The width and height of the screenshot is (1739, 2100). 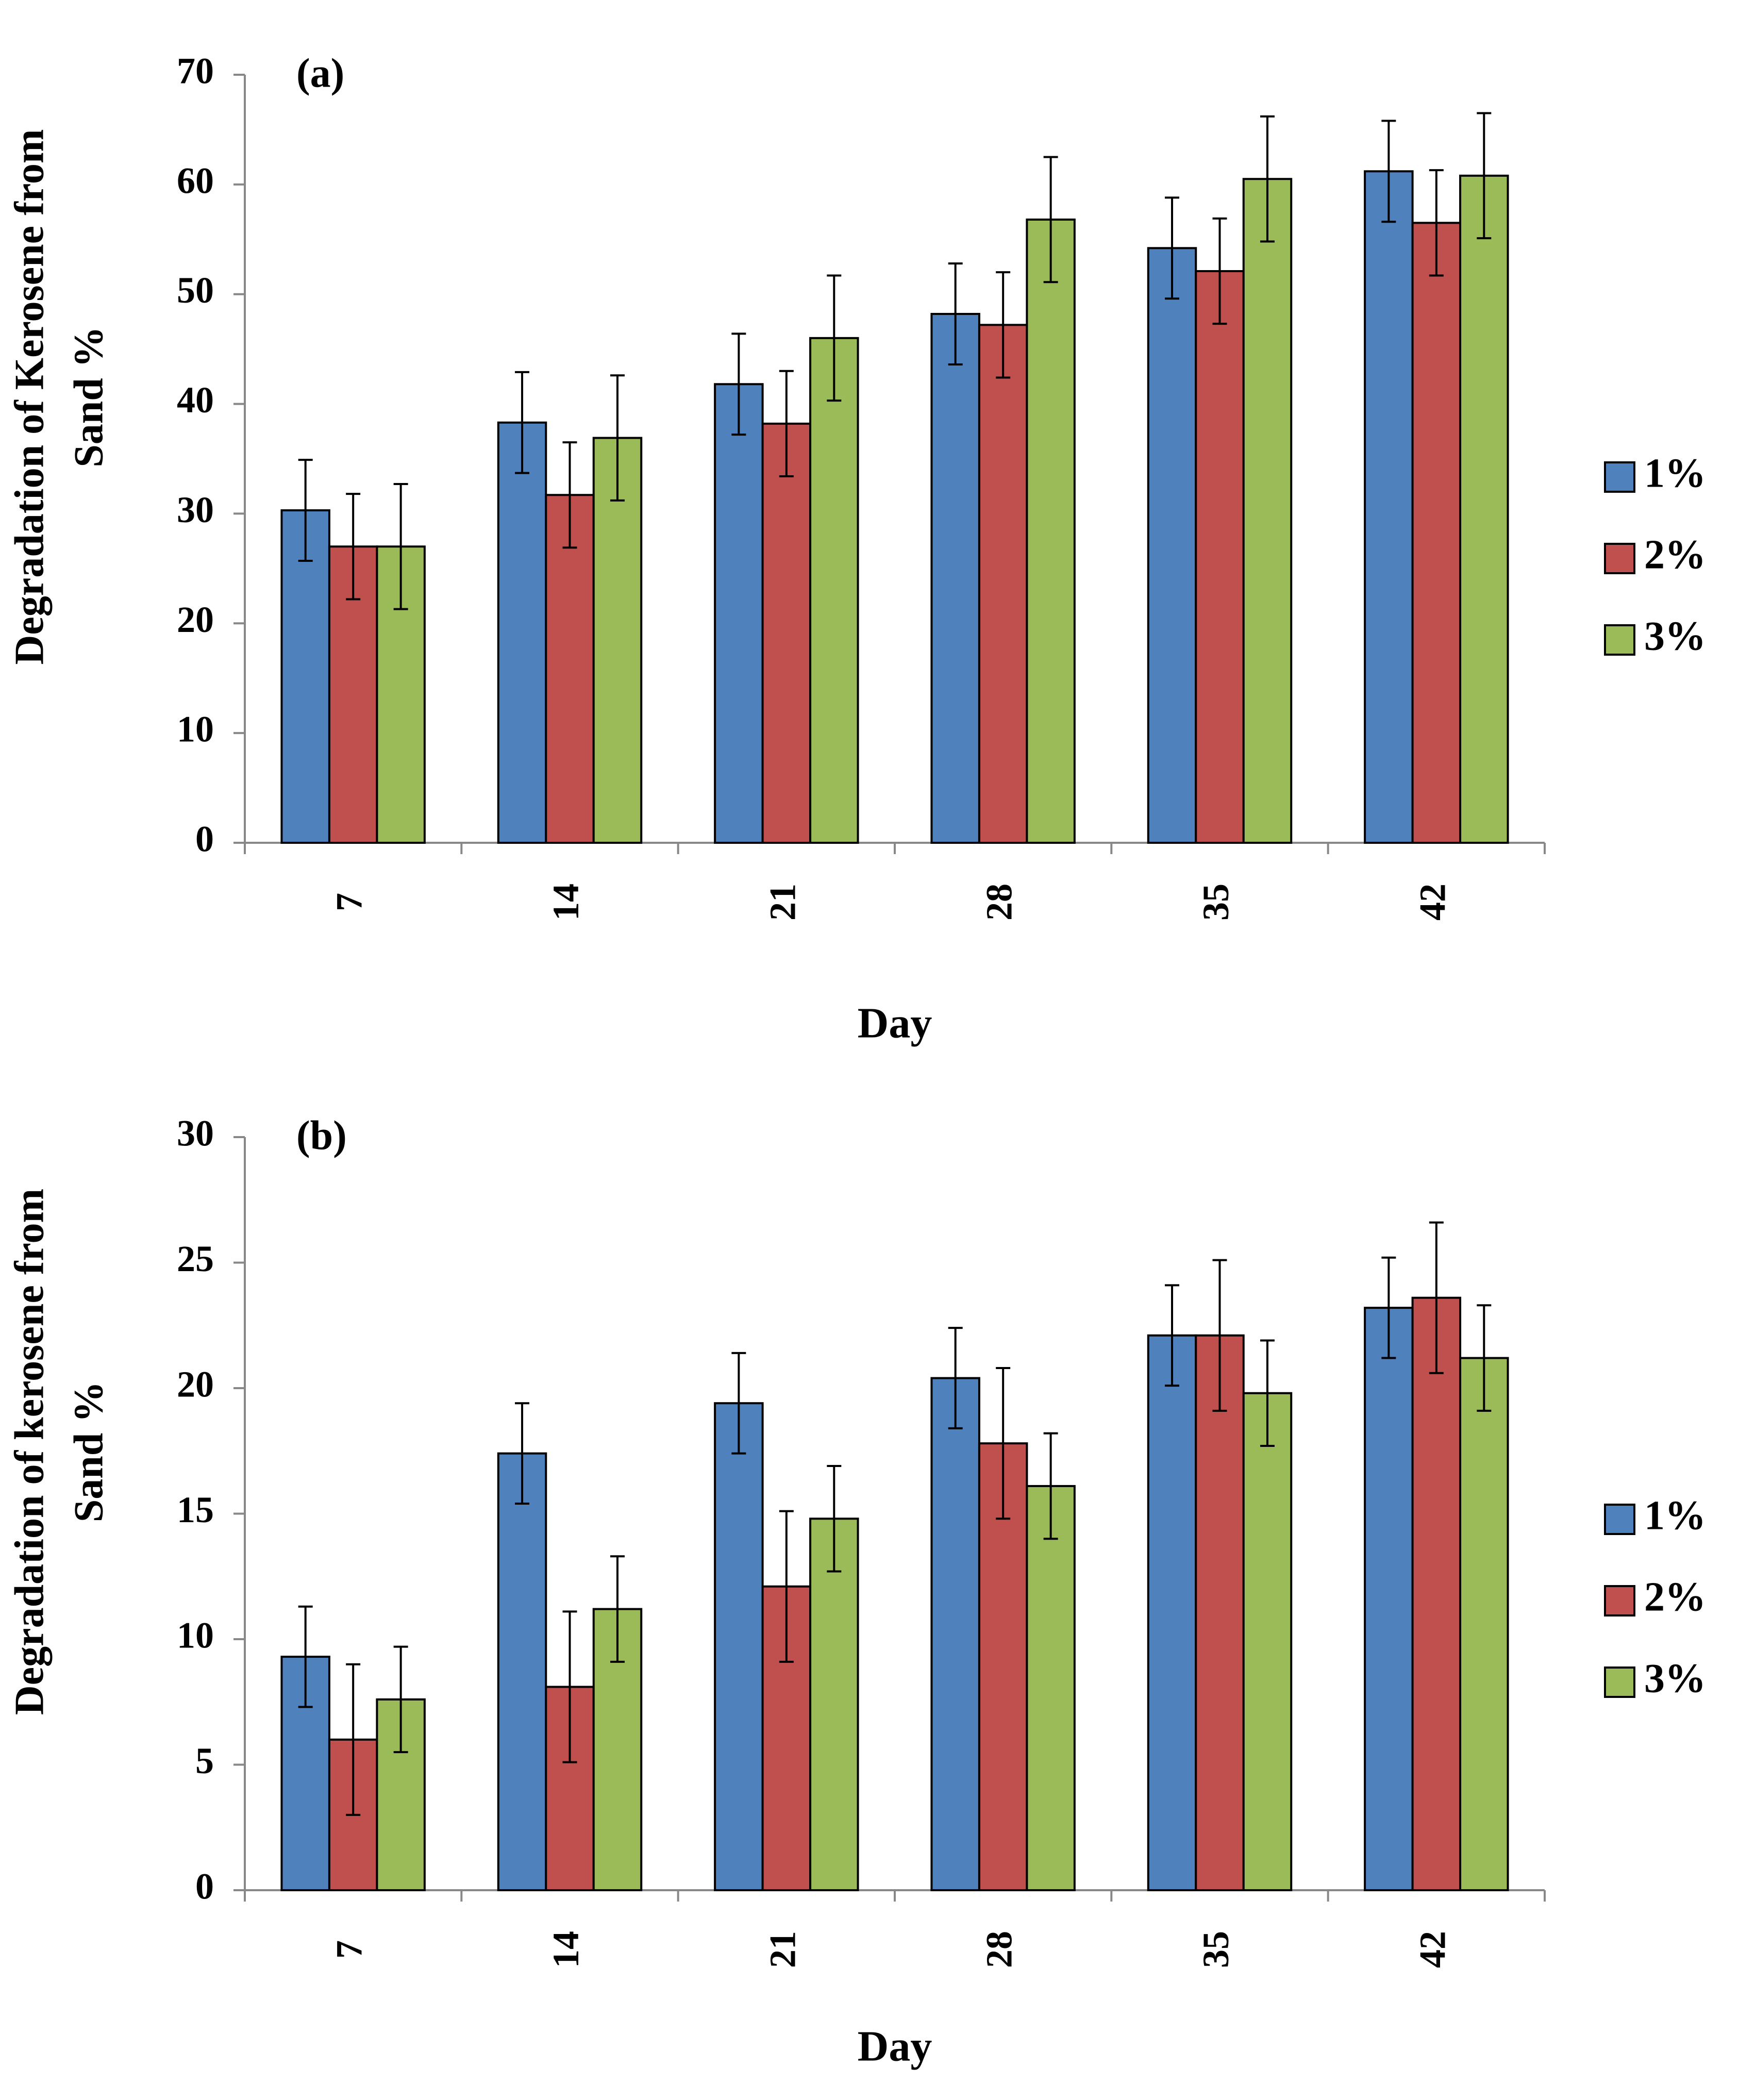 What do you see at coordinates (29, 1452) in the screenshot?
I see `y-axis-title: Degradation of kerosene from` at bounding box center [29, 1452].